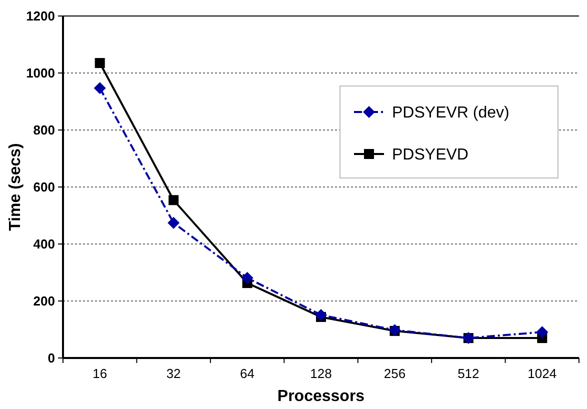  I want to click on x-tick-label: 1024, so click(542, 373).